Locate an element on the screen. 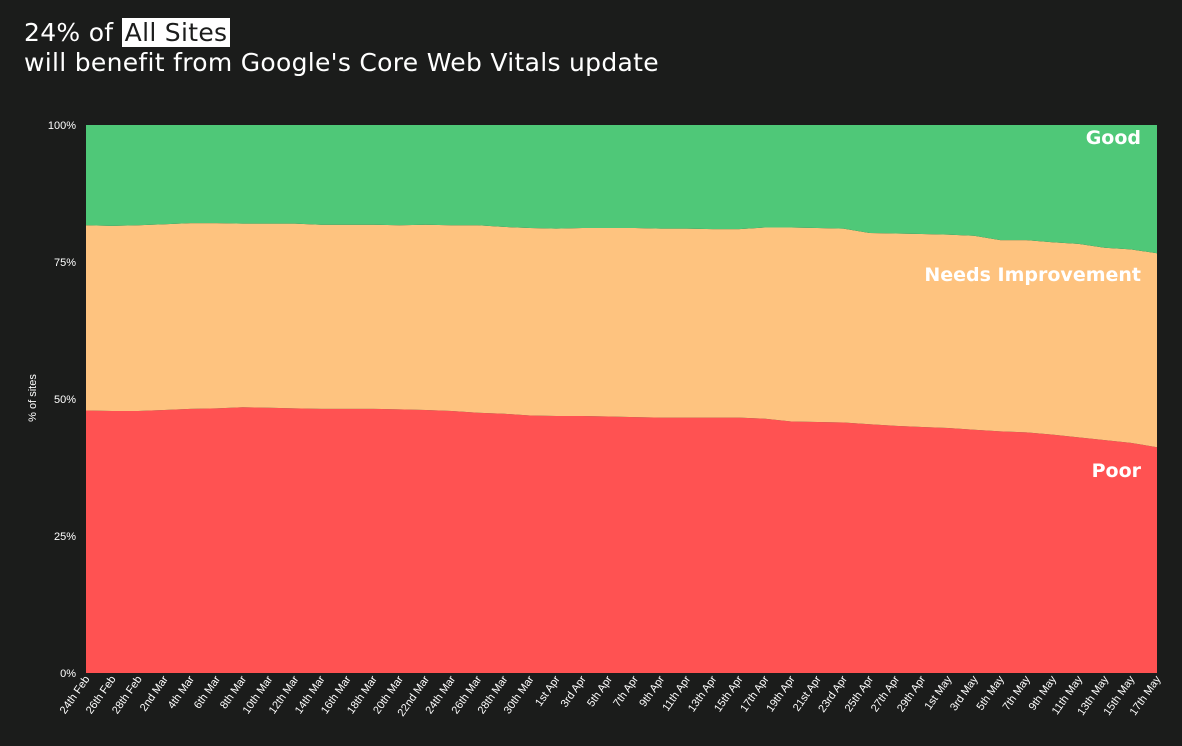  title-highlight: All Sites is located at coordinates (176, 32).